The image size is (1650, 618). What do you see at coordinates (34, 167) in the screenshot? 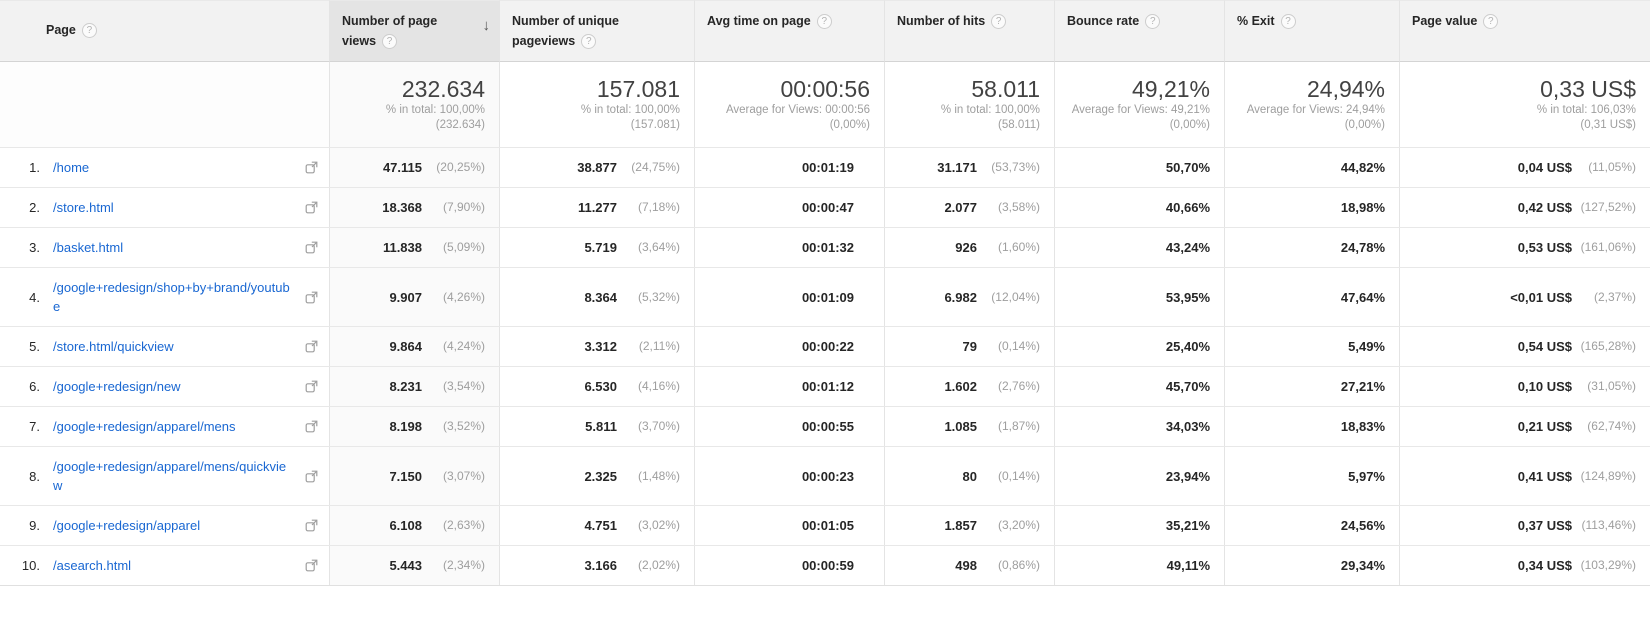
I see `rank-label: 1.` at bounding box center [34, 167].